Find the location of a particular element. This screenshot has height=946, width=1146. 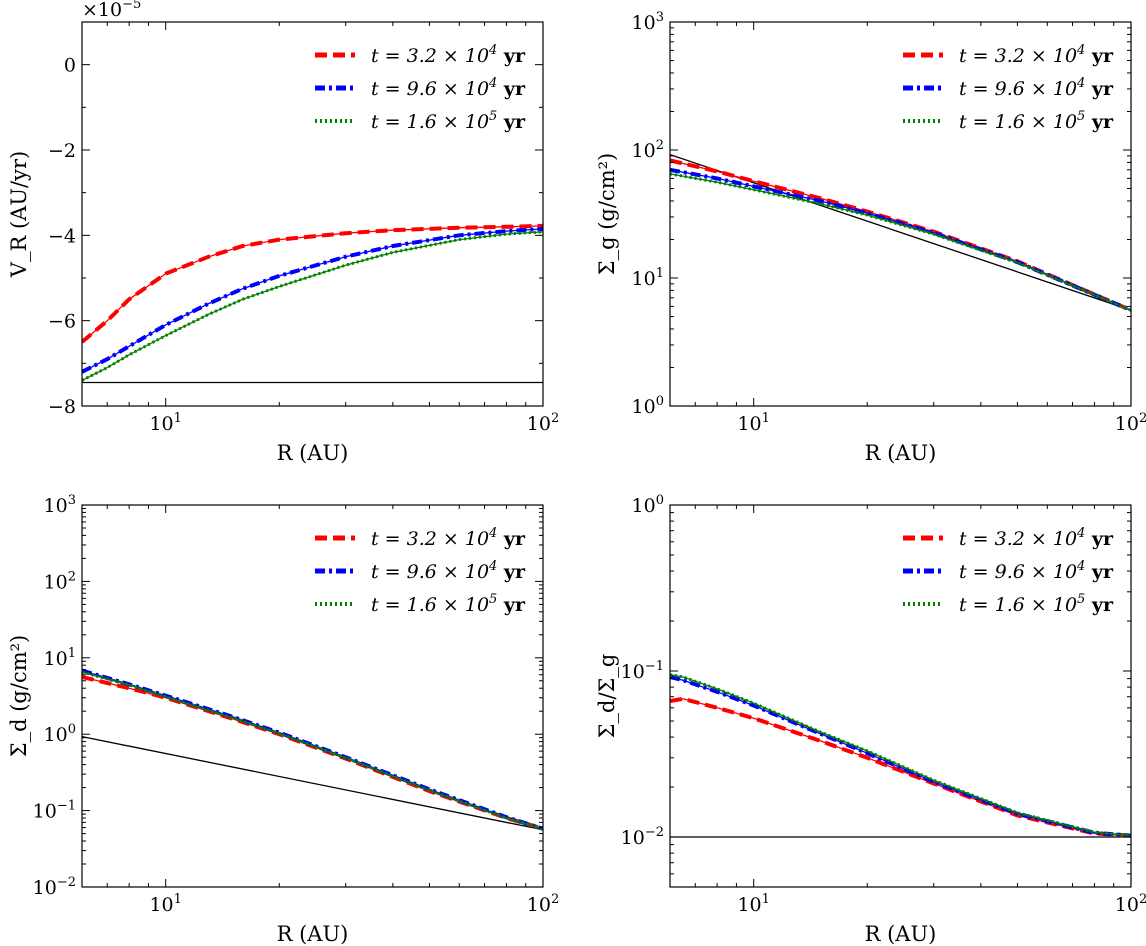

y-tick-label: −2 is located at coordinates (62, 151).